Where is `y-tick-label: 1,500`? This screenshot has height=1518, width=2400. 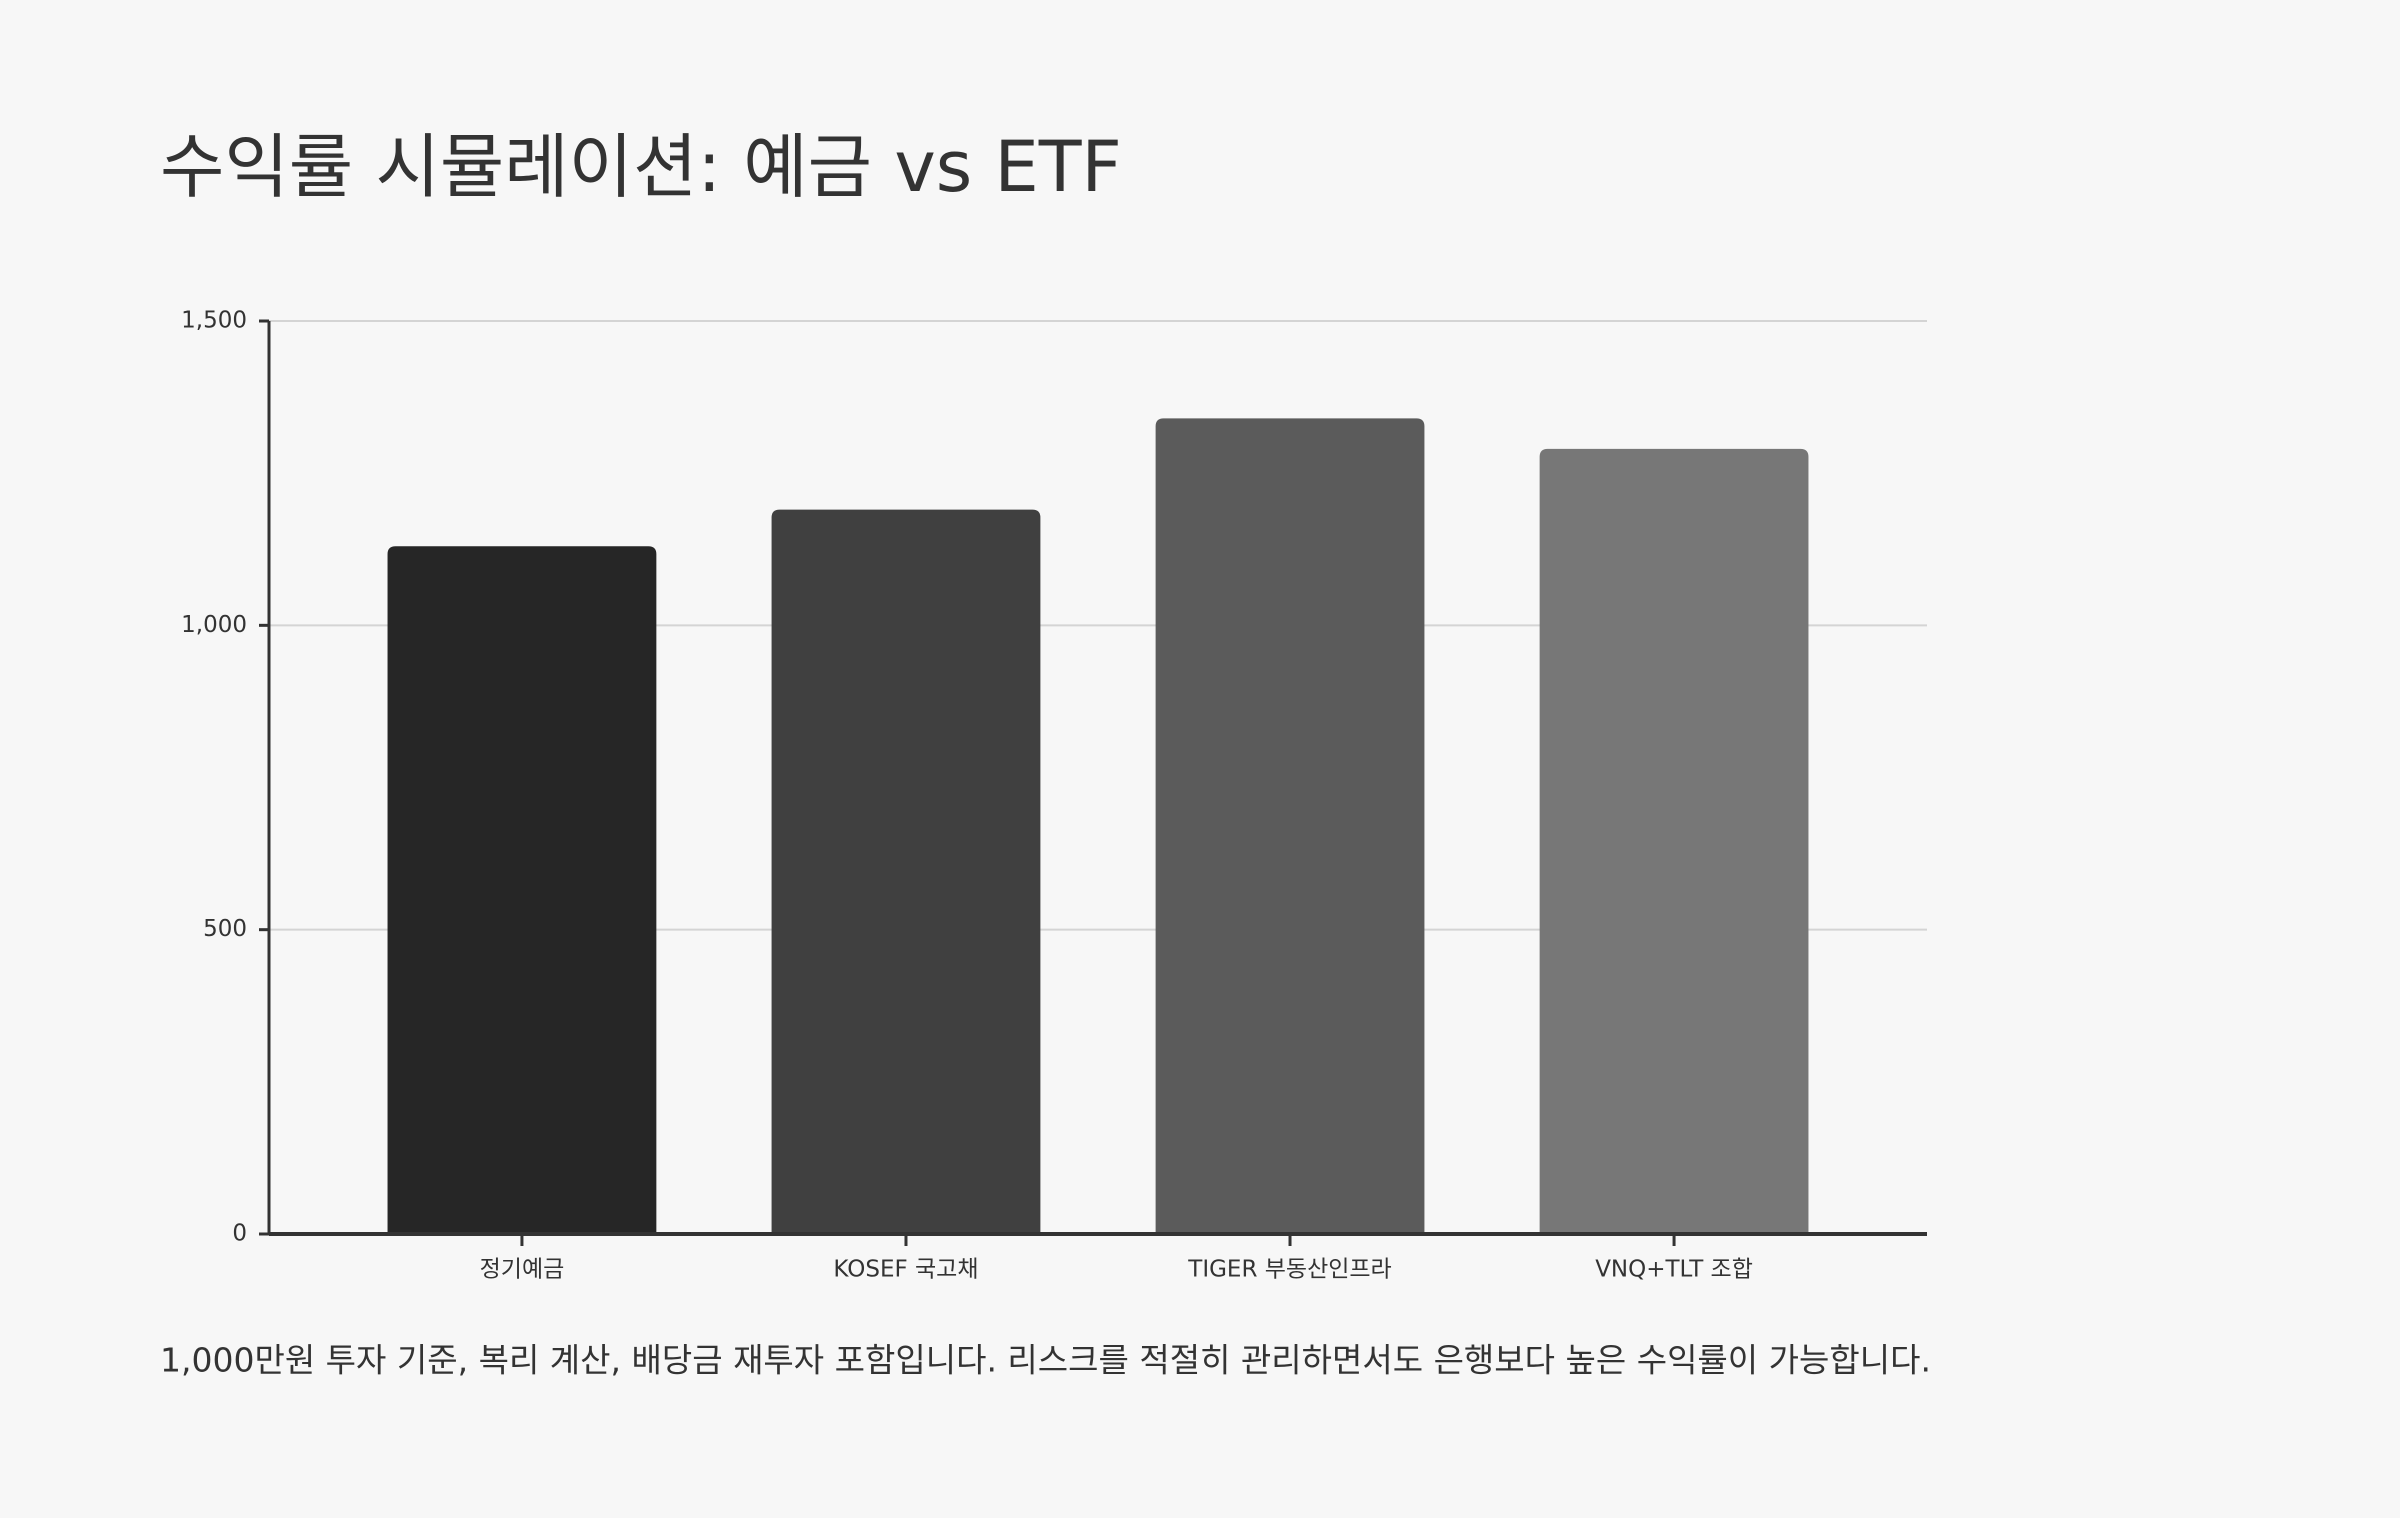
y-tick-label: 1,500 is located at coordinates (214, 321).